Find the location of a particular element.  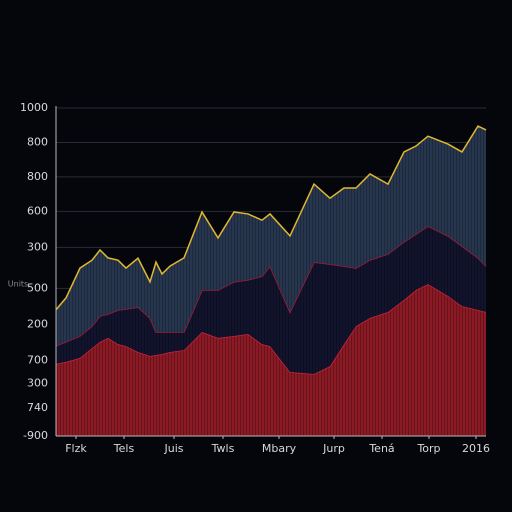

x-tick-label: Juis is located at coordinates (173, 448).